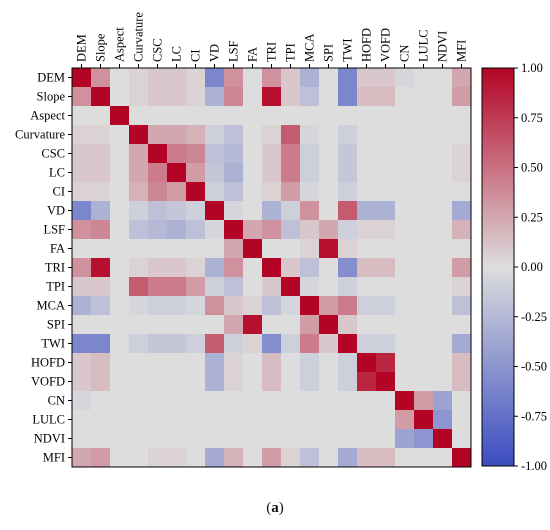 This screenshot has height=530, width=550. What do you see at coordinates (82, 116) in the screenshot?
I see `heatmap-cell-aspect-dem` at bounding box center [82, 116].